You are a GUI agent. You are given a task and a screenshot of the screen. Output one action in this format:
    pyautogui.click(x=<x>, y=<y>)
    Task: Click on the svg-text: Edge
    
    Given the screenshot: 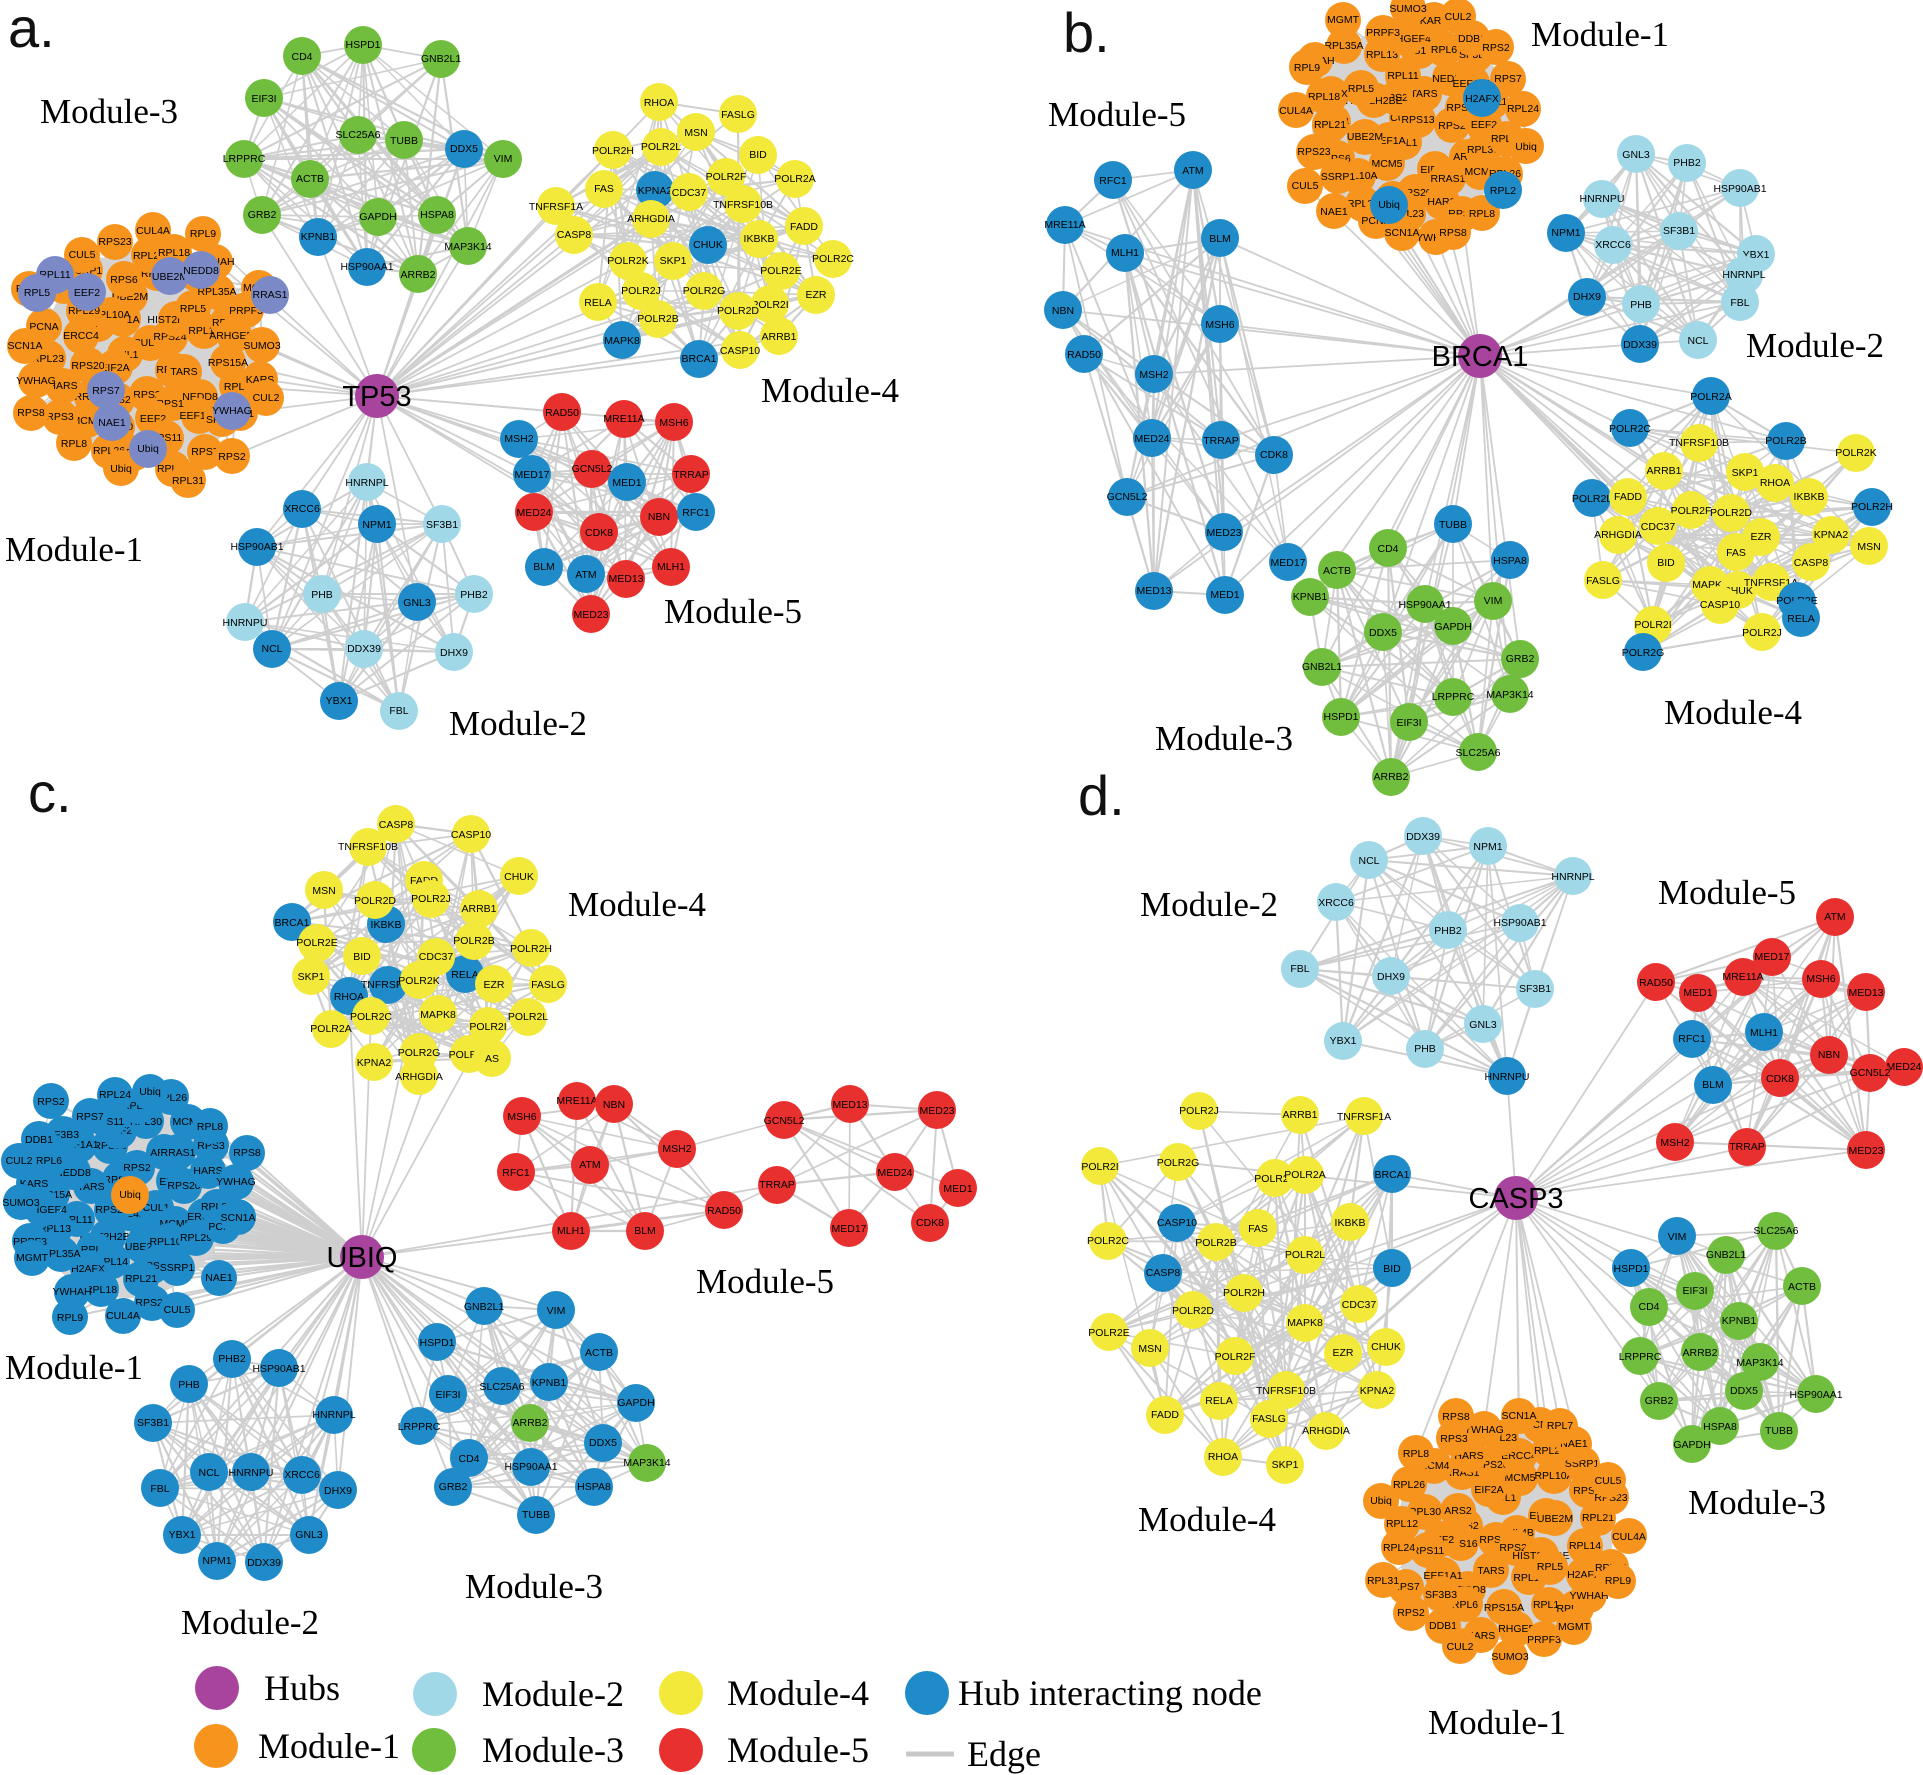 What is the action you would take?
    pyautogui.click(x=1004, y=1754)
    